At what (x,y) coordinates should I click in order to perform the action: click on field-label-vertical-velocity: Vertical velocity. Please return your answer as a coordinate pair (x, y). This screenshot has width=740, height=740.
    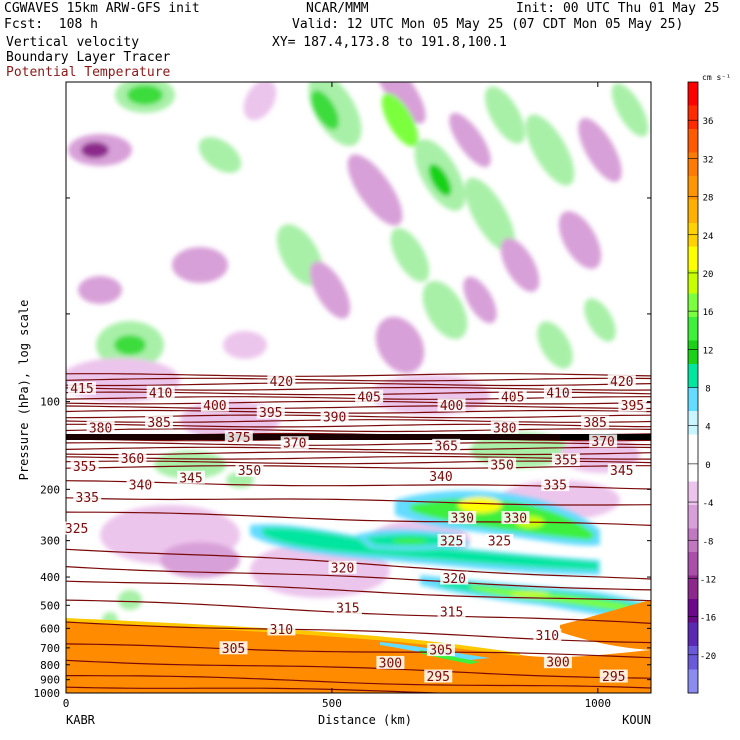
    Looking at the image, I should click on (73, 42).